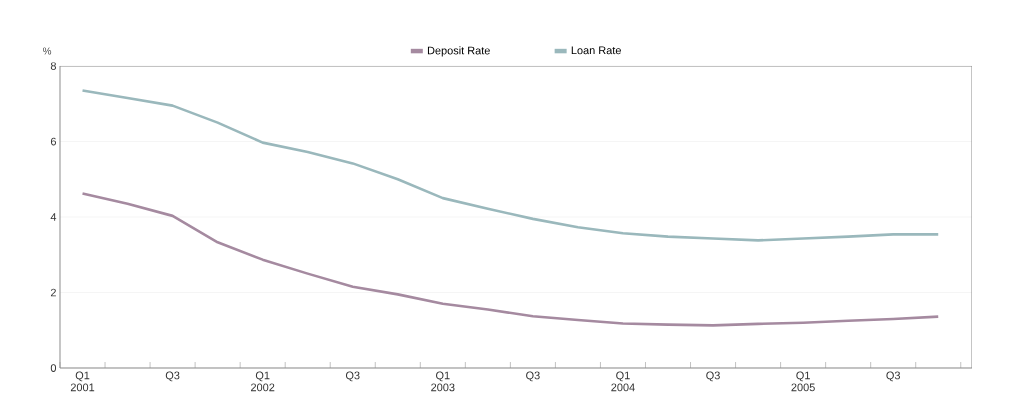 The image size is (1014, 420). Describe the element at coordinates (443, 381) in the screenshot. I see `x-tick-label: Q1 2003` at that location.